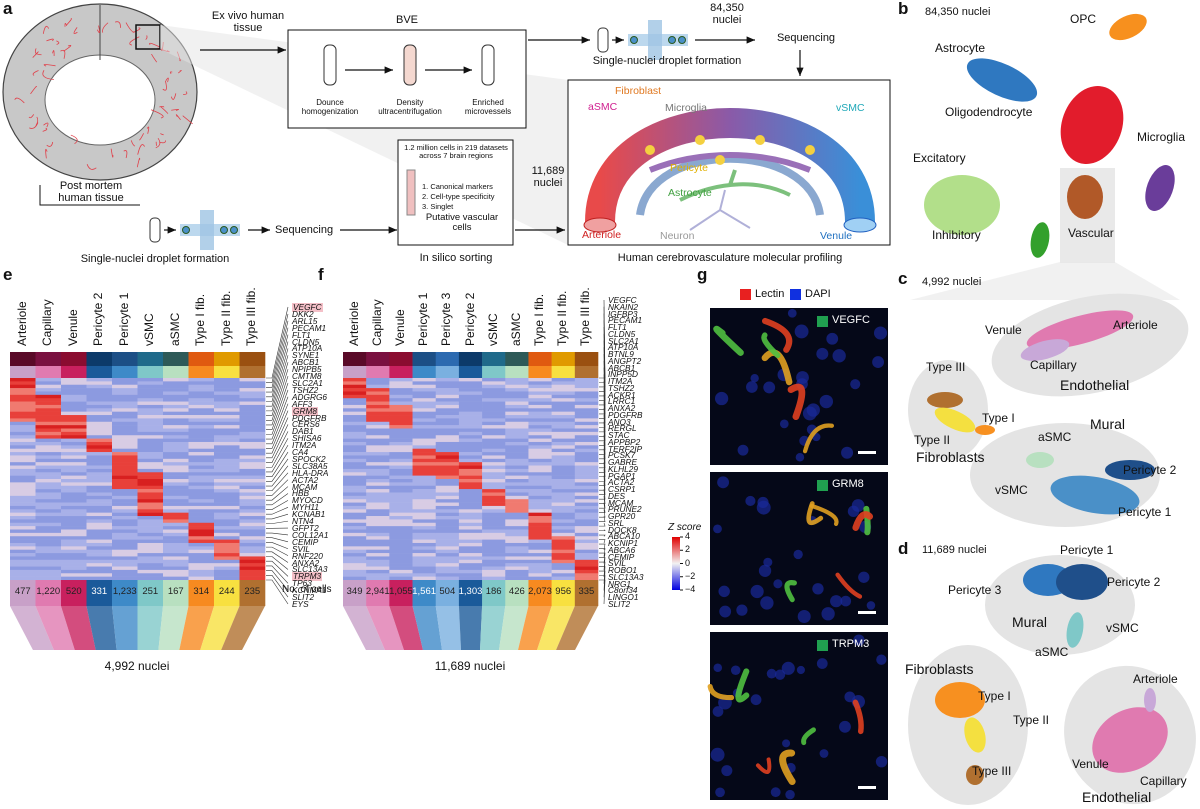 Image resolution: width=1200 pixels, height=809 pixels. Describe the element at coordinates (616, 522) in the screenshot. I see `gene-label: SRL` at that location.